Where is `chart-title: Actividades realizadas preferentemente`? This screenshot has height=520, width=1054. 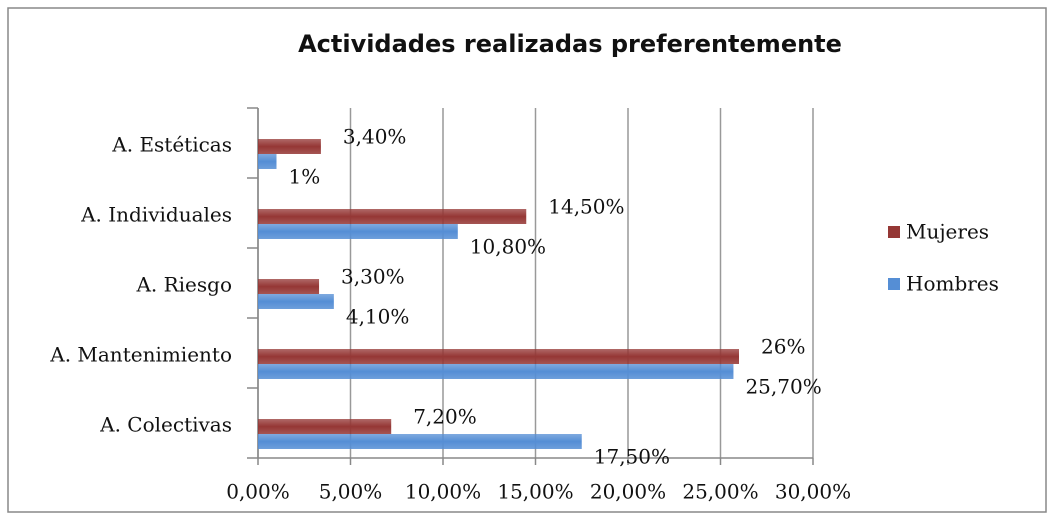 chart-title: Actividades realizadas preferentemente is located at coordinates (570, 44).